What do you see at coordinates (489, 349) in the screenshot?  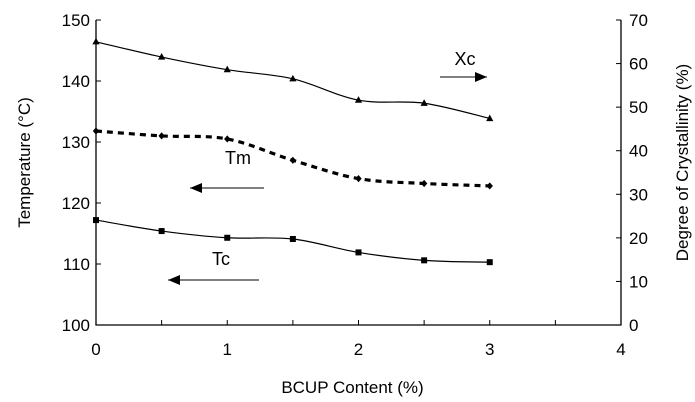 I see `x-tick-label: 3` at bounding box center [489, 349].